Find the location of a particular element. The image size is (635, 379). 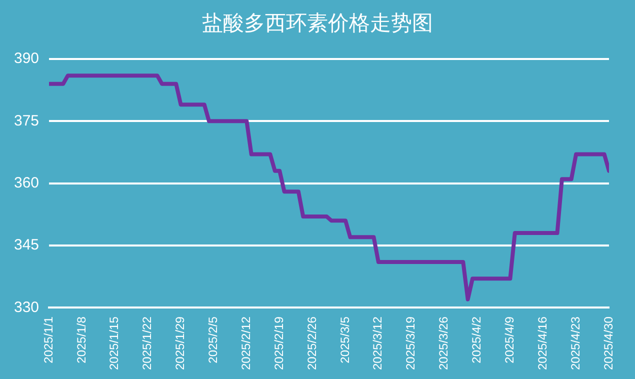

x-tick-label: 2025/2/26 is located at coordinates (311, 343).